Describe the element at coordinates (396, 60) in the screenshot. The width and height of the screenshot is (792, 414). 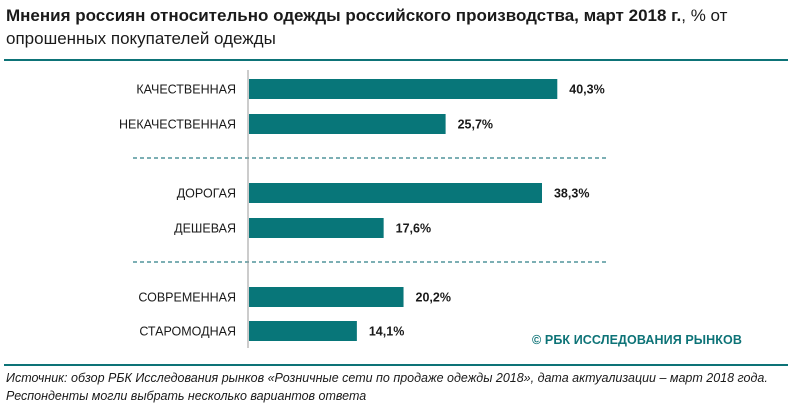
I see `top-divider` at that location.